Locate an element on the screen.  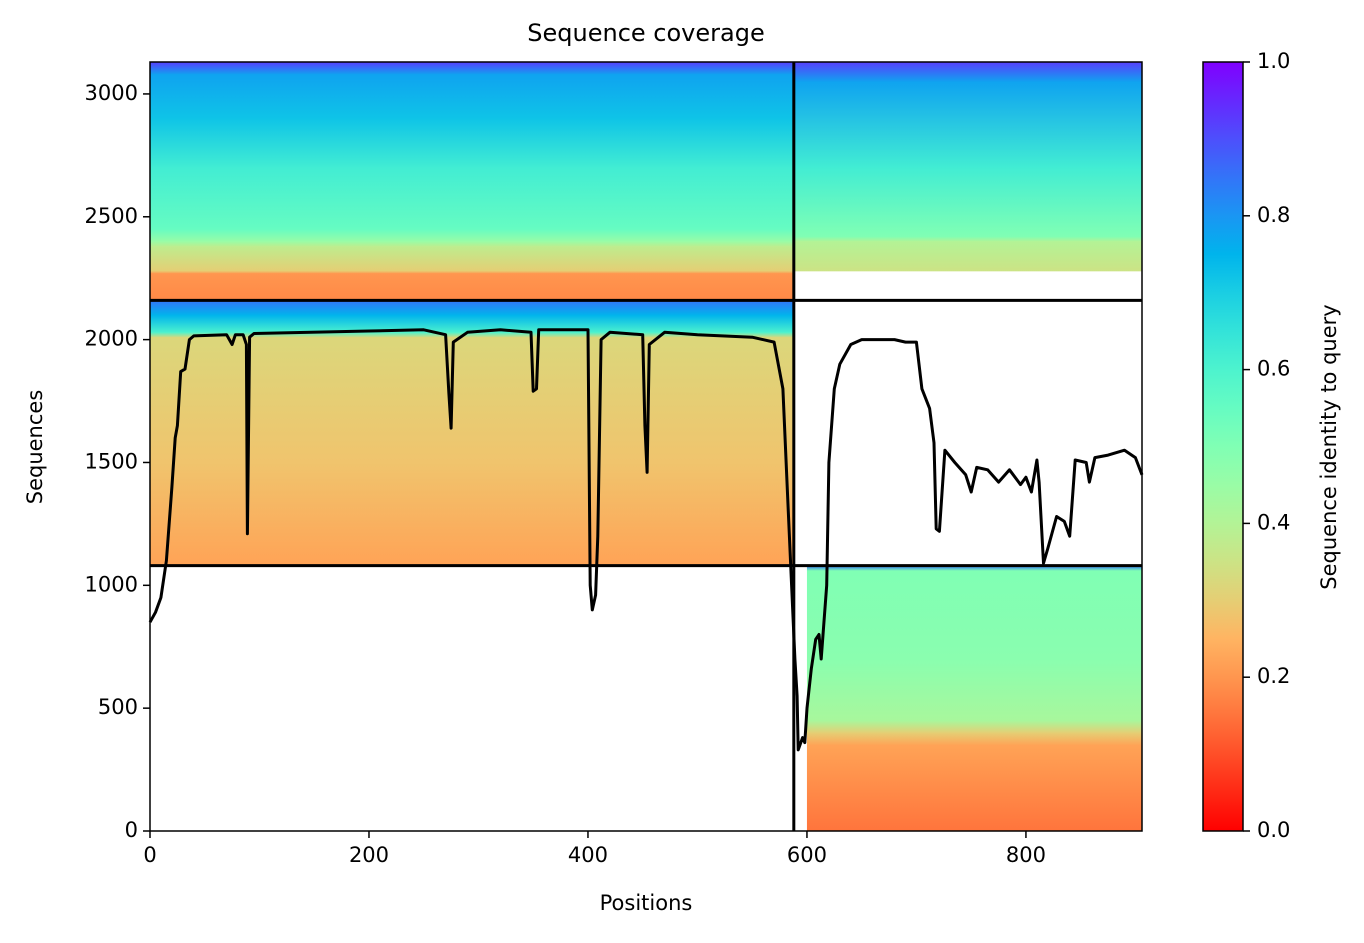
y-tick-label: 3000 is located at coordinates (111, 93).